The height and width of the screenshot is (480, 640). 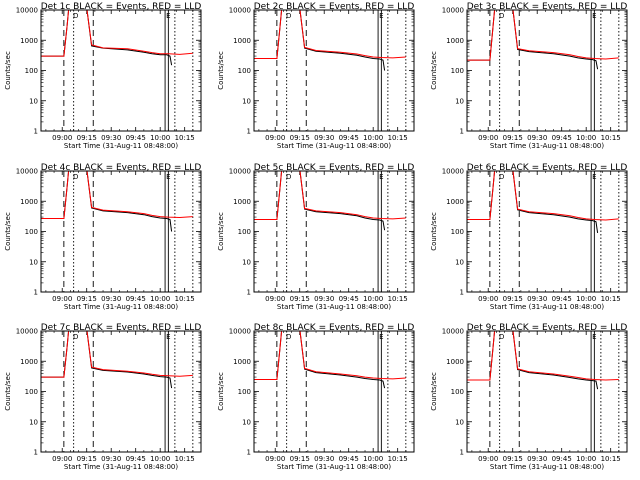 What do you see at coordinates (547, 168) in the screenshot?
I see `panel-title: Det 6c BLACK = Events, RED = LLD` at bounding box center [547, 168].